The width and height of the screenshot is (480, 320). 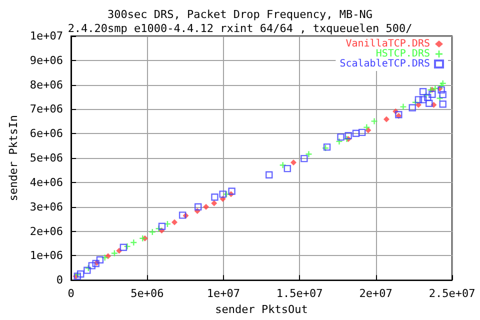 I want to click on x-tick-label: 2.5e+07, so click(x=452, y=293).